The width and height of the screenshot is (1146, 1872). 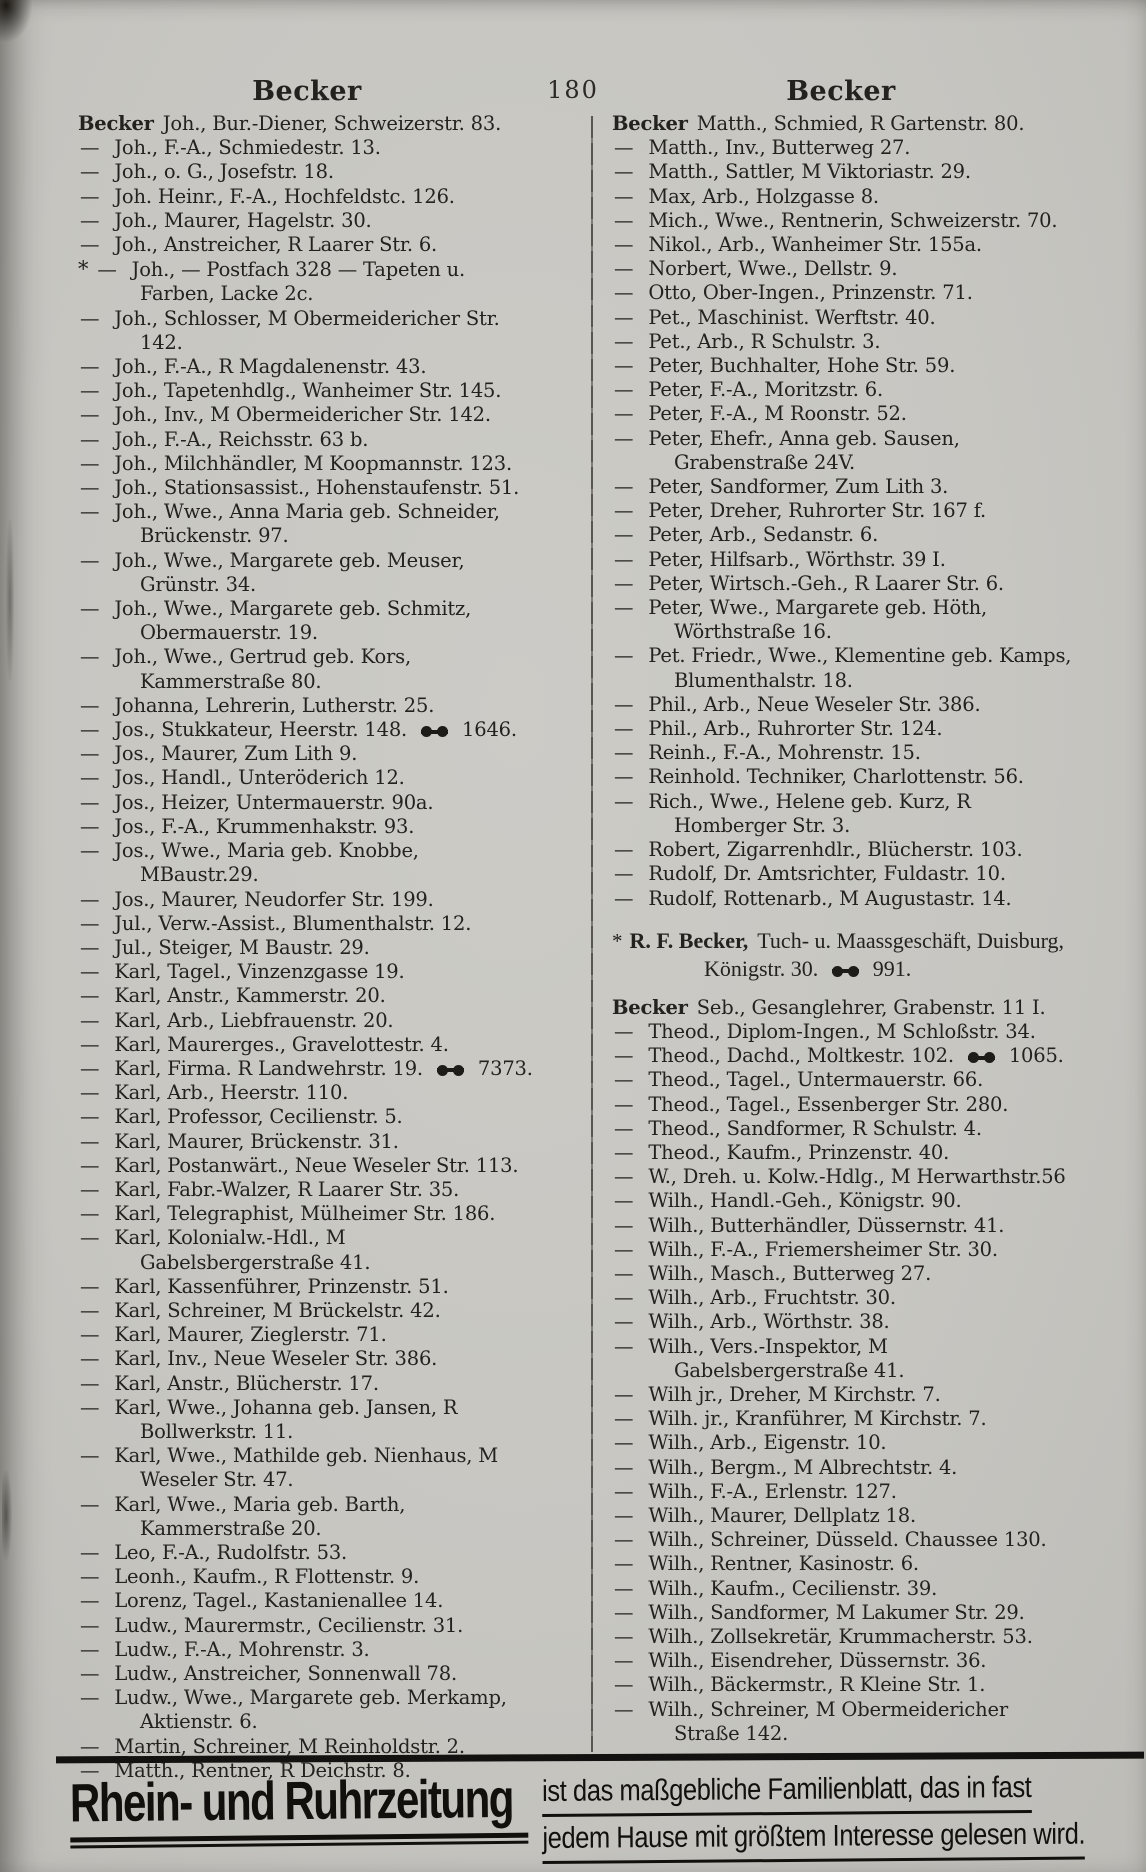 I want to click on directory-entry: — Joh., Milchhändler, M Koopmannstr. 123., so click(x=307, y=464).